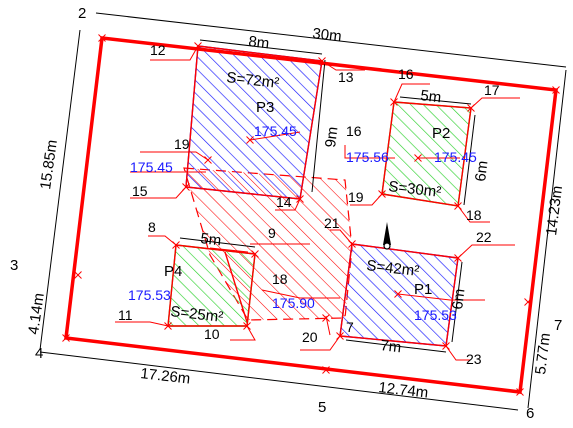 The width and height of the screenshot is (573, 428). What do you see at coordinates (543, 353) in the screenshot?
I see `dim-right-lower: 5.77m` at bounding box center [543, 353].